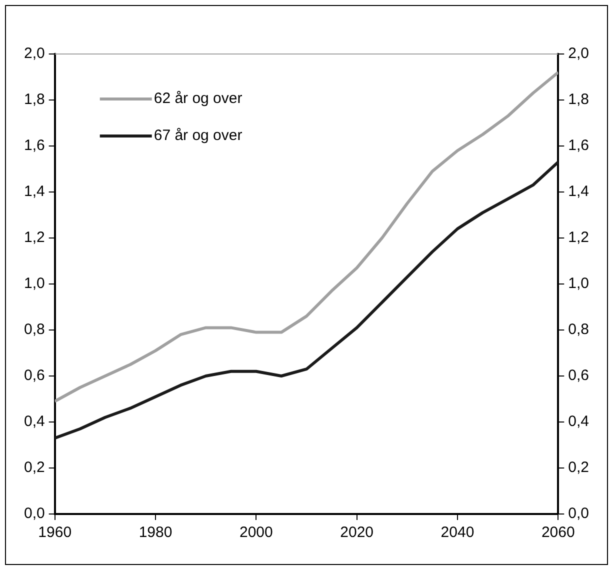  I want to click on y-tick-label: 0,8, so click(34, 329).